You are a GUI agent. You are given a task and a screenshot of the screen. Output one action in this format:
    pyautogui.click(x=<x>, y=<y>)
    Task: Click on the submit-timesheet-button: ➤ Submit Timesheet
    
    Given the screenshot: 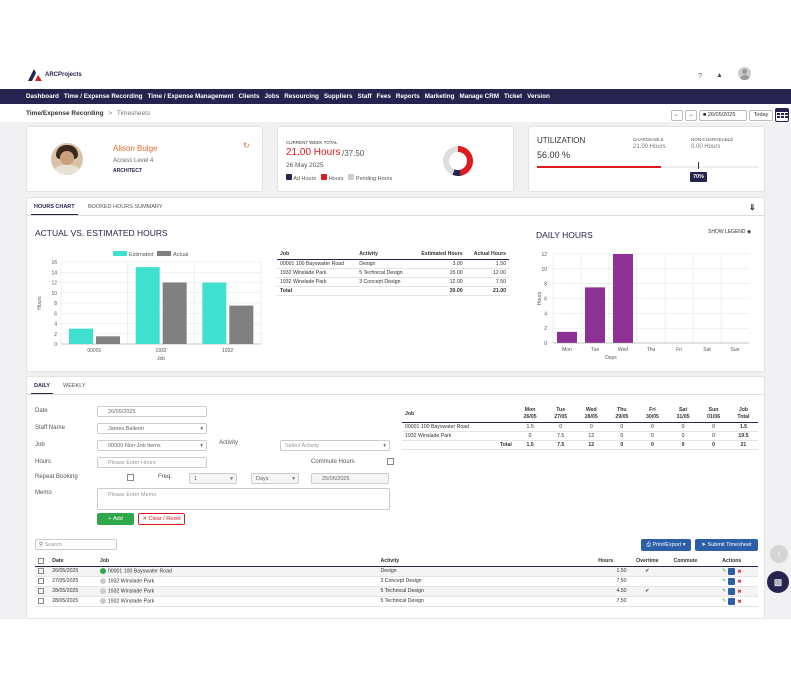 What is the action you would take?
    pyautogui.click(x=726, y=545)
    